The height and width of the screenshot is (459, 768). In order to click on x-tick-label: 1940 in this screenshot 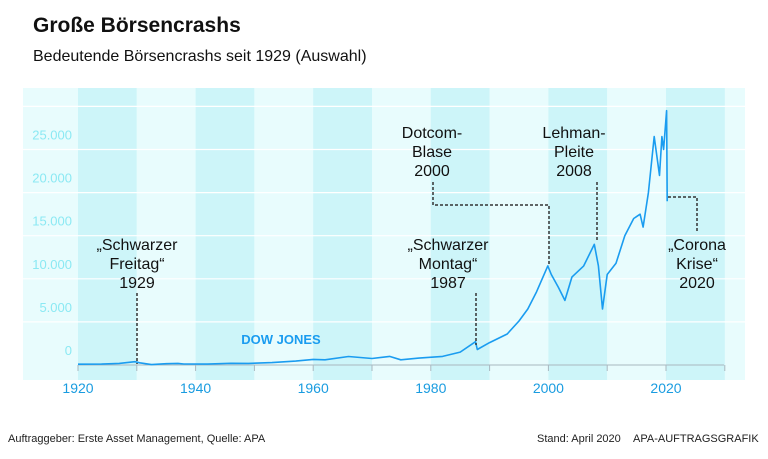, I will do `click(195, 388)`.